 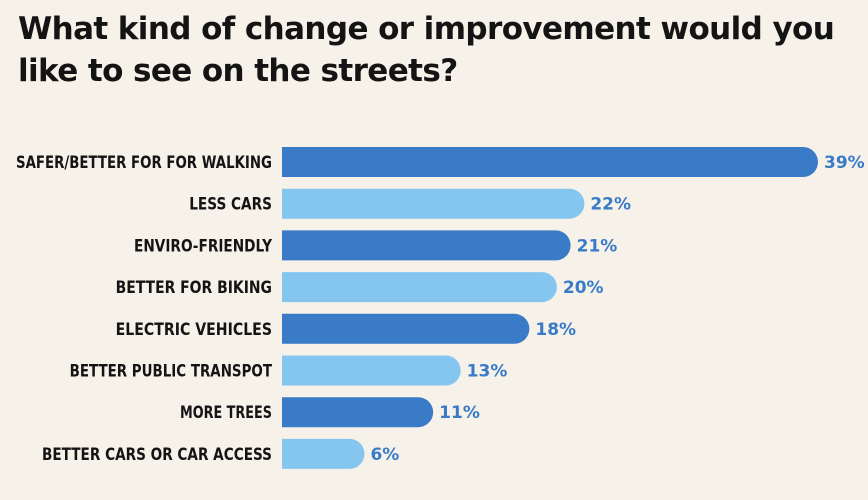 I want to click on category-label: ELECTRIC VEHICLES, so click(x=194, y=330).